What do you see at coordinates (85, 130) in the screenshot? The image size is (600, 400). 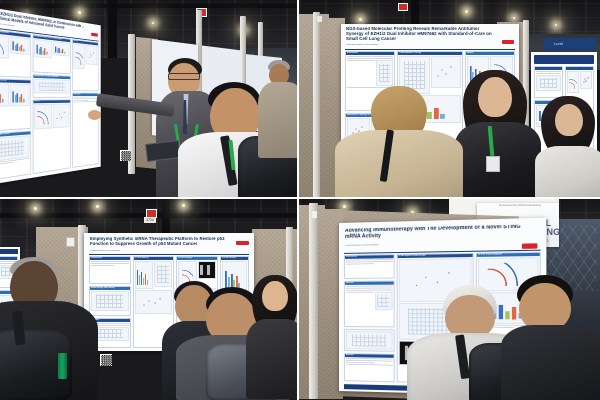 I see `poster-panel: Conclusions` at bounding box center [85, 130].